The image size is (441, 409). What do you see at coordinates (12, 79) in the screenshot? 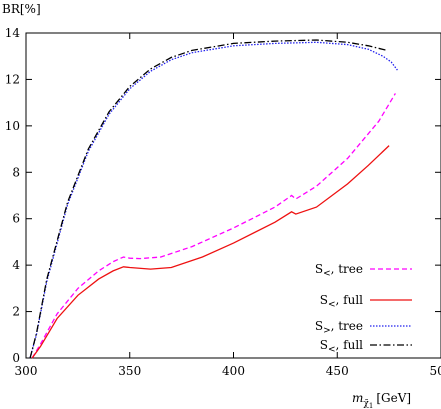
I see `y-tick-label: 12` at bounding box center [12, 79].